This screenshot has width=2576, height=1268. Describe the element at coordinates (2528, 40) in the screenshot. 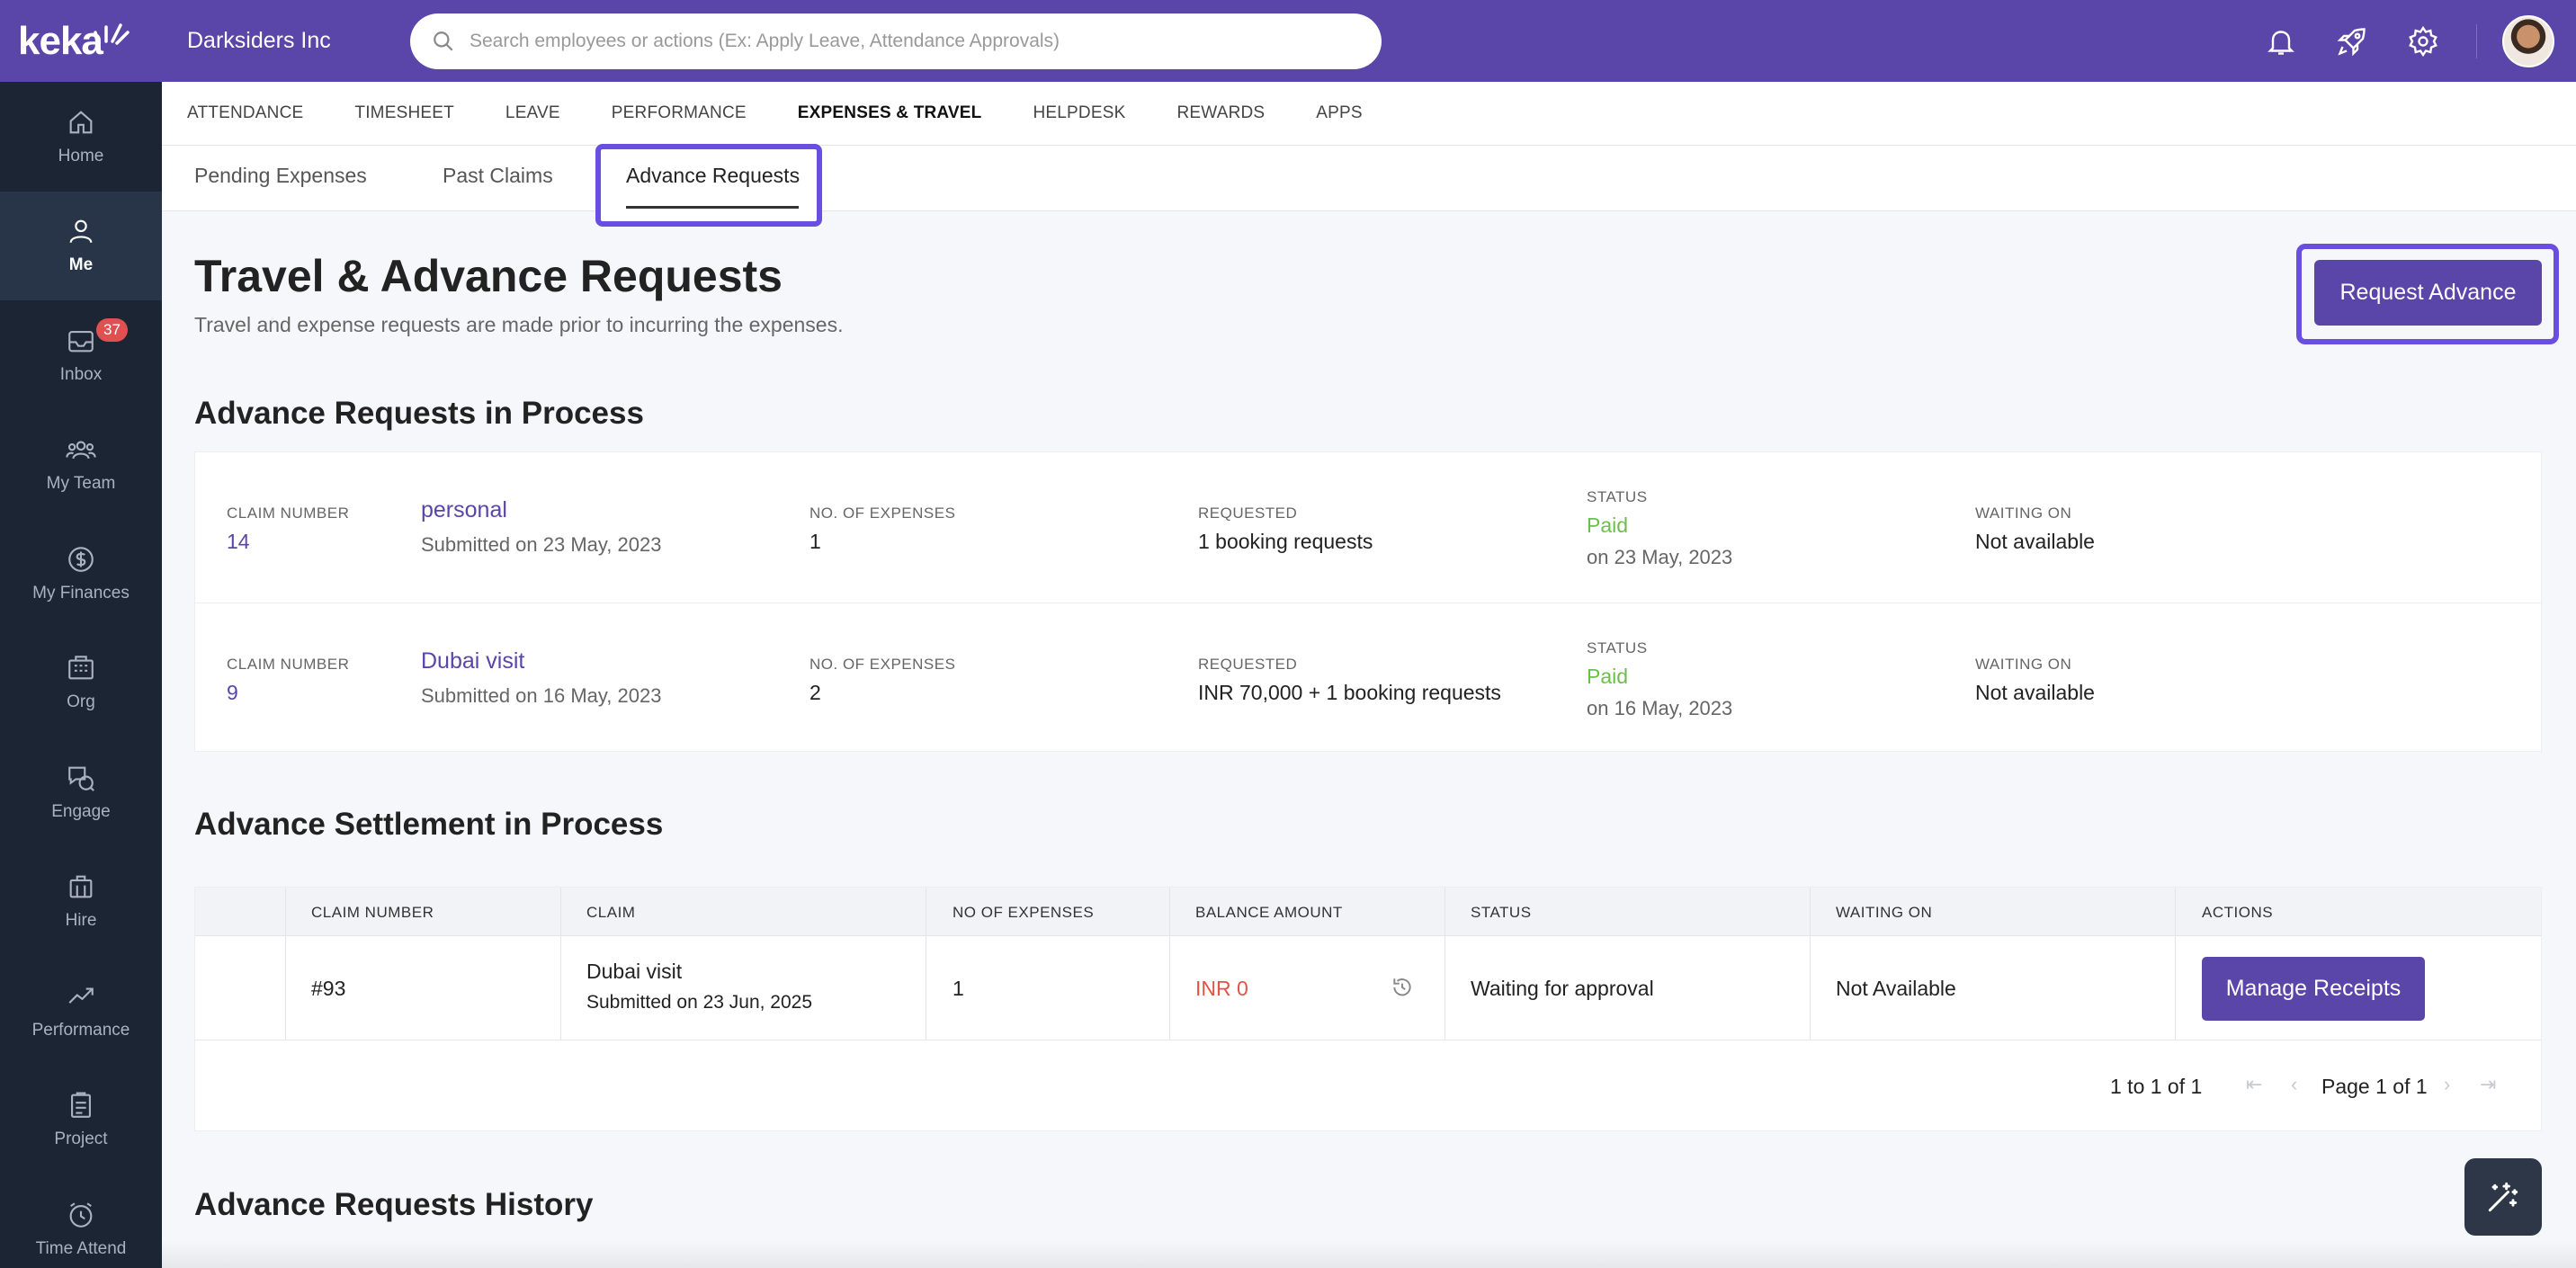

I see `user-avatar` at that location.